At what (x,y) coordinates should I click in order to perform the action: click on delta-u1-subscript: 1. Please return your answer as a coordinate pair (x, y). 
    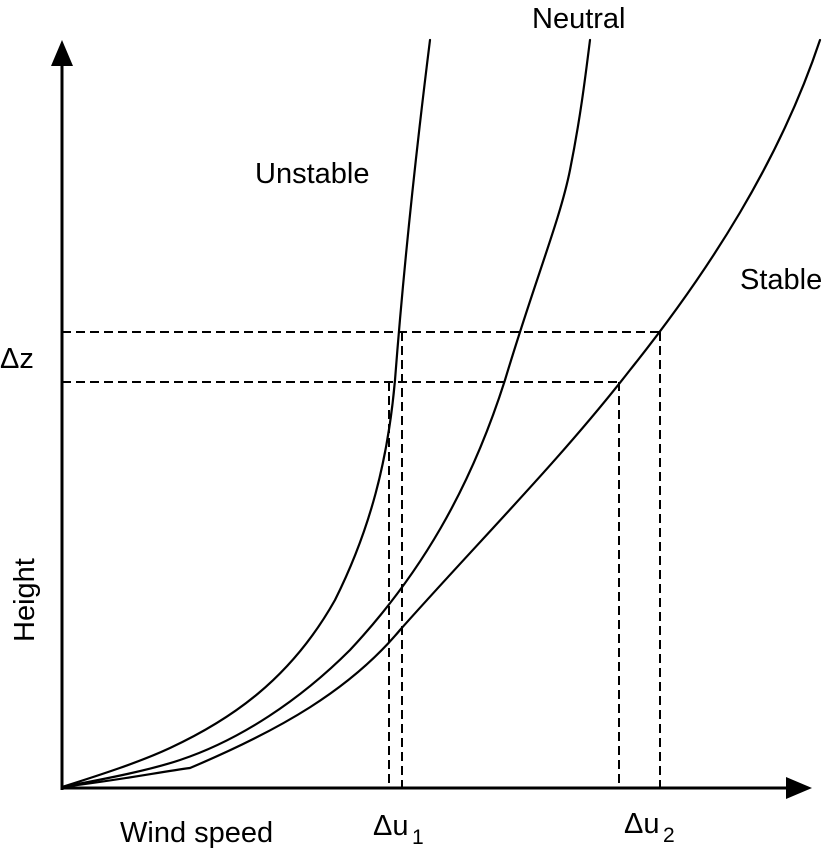
    Looking at the image, I should click on (418, 837).